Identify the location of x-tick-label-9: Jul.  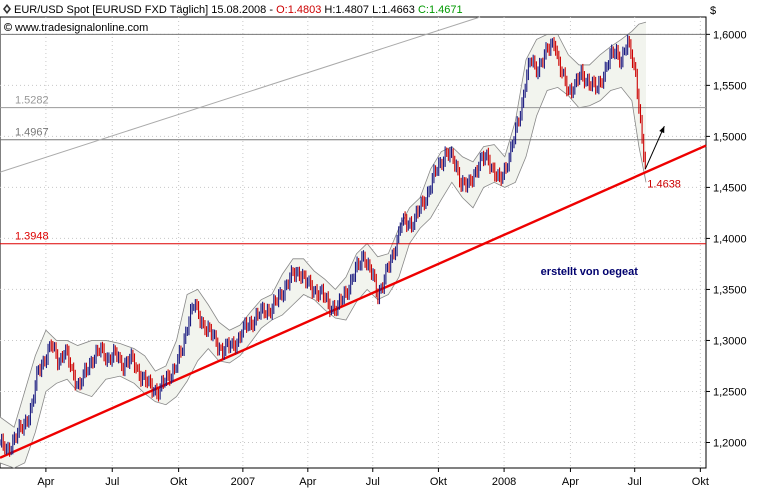
(635, 482).